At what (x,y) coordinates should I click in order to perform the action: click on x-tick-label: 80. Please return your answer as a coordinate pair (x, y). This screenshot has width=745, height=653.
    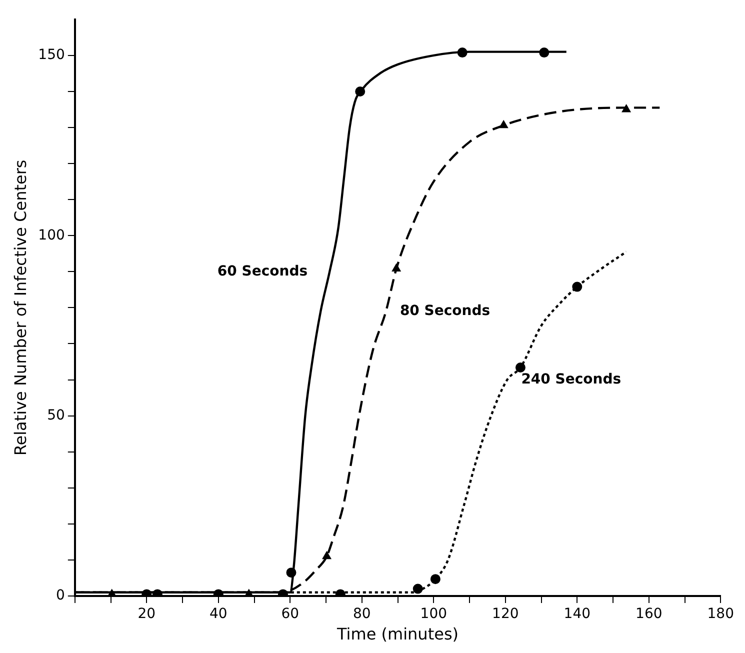
    Looking at the image, I should click on (361, 614).